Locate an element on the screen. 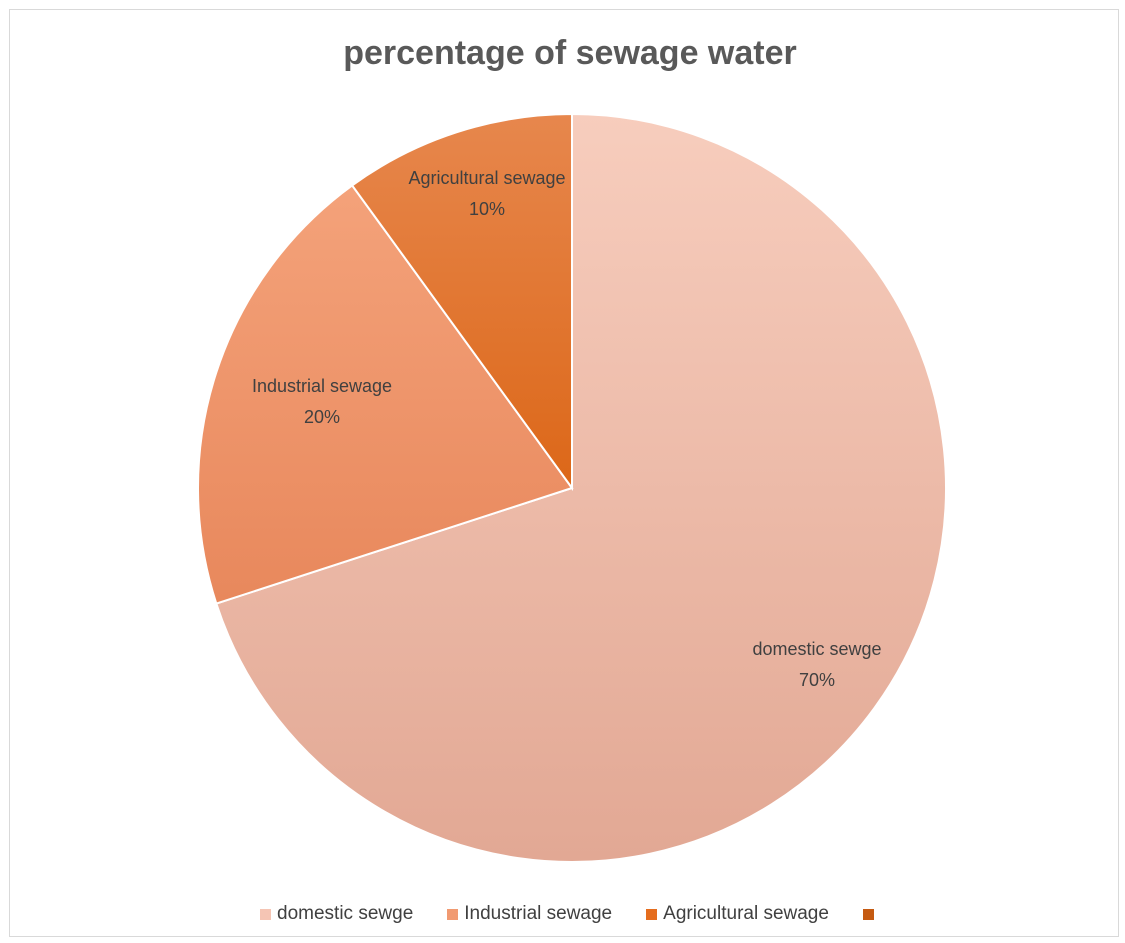 The height and width of the screenshot is (943, 1125). slice-label-name: Industrial sewage is located at coordinates (322, 386).